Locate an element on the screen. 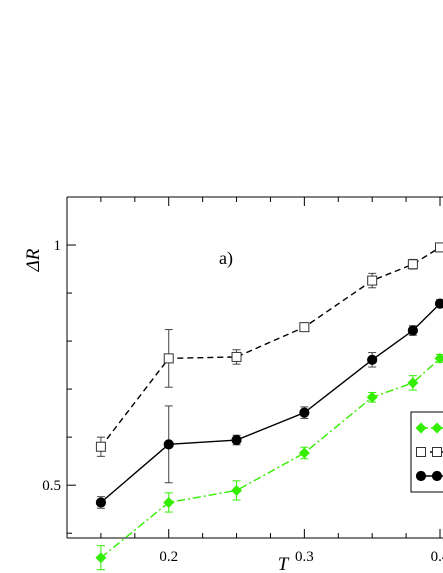 This screenshot has height=573, width=443. y-axis-label: ΔR is located at coordinates (33, 260).